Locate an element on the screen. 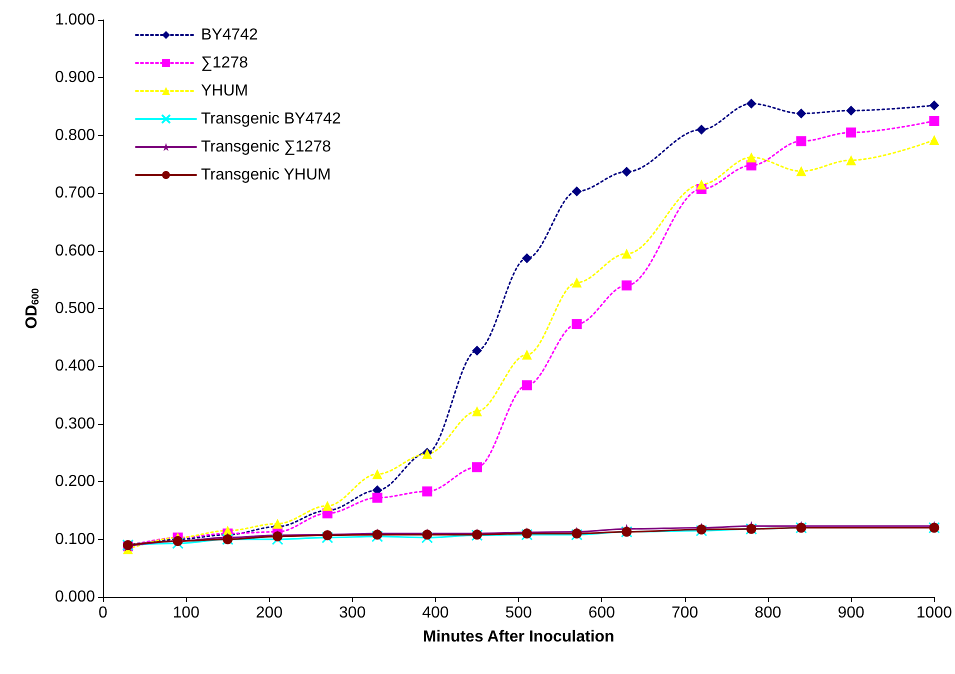 The image size is (955, 674). x-tick-label: 500 is located at coordinates (518, 613).